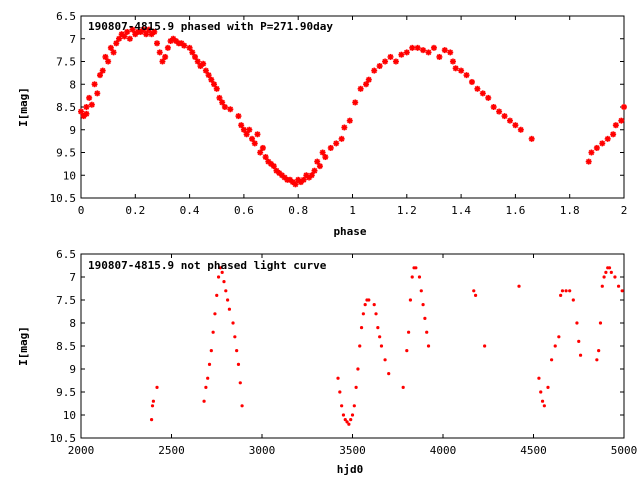  Describe the element at coordinates (210, 26) in the screenshot. I see `phased-chart-title: 190807-4815.9 phased with P=271.90day` at that location.